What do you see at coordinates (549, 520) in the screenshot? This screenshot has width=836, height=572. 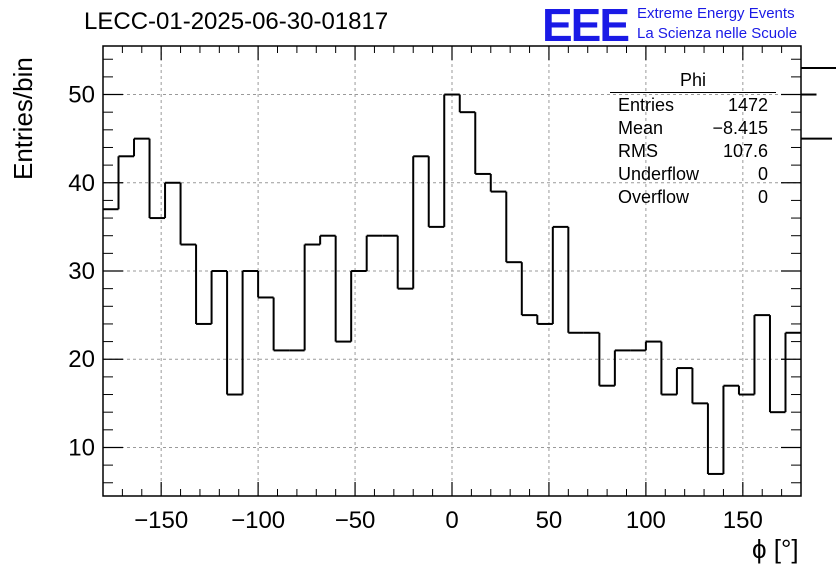 I see `x-tick-label: 50` at bounding box center [549, 520].